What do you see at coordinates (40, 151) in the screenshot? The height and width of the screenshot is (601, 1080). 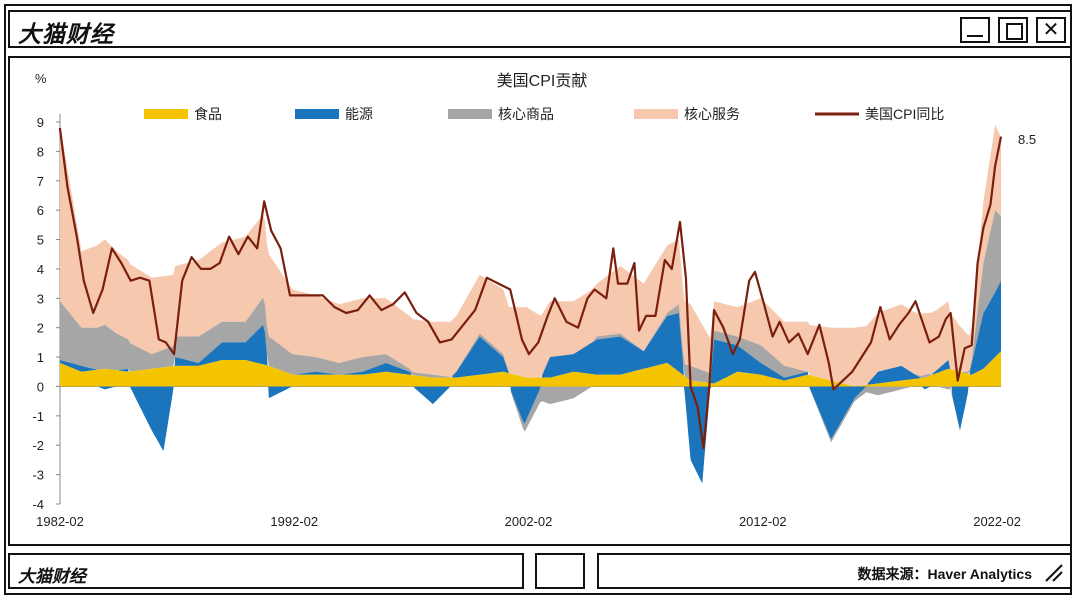 I see `y-tick-label: 8` at bounding box center [40, 151].